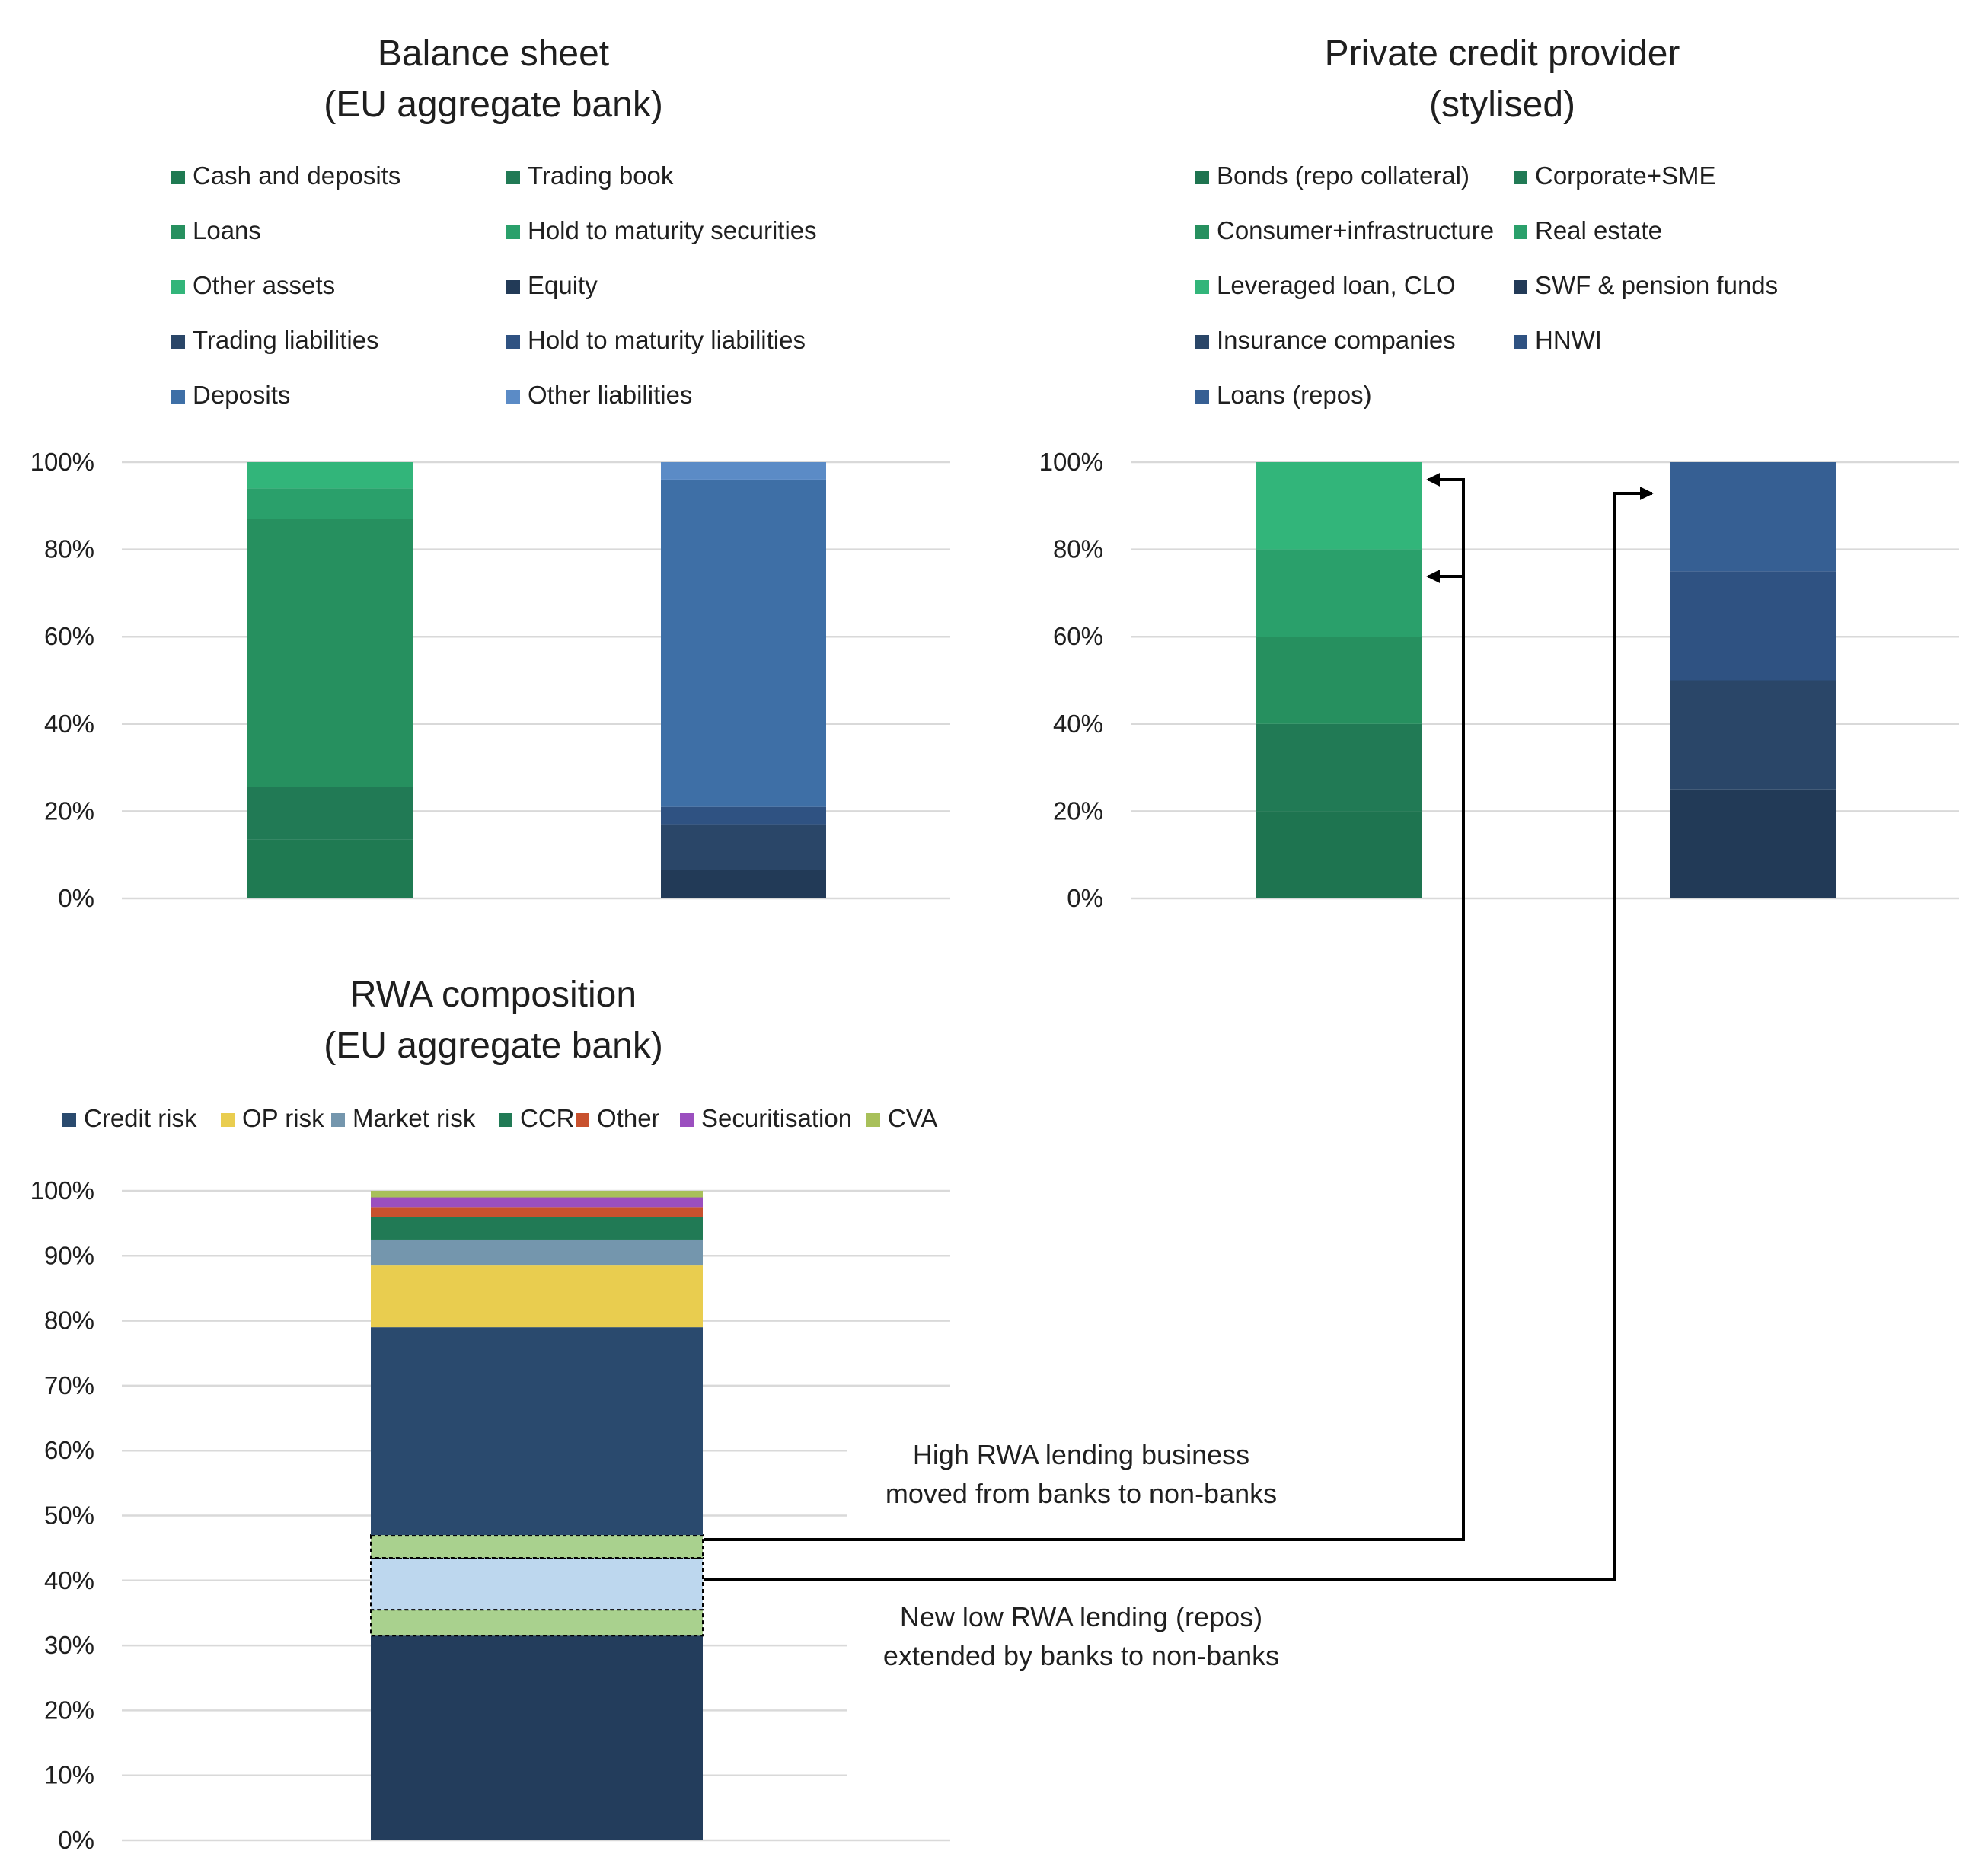 This screenshot has width=1988, height=1870. I want to click on legend-label-insurance-companies: Insurance companies, so click(1336, 340).